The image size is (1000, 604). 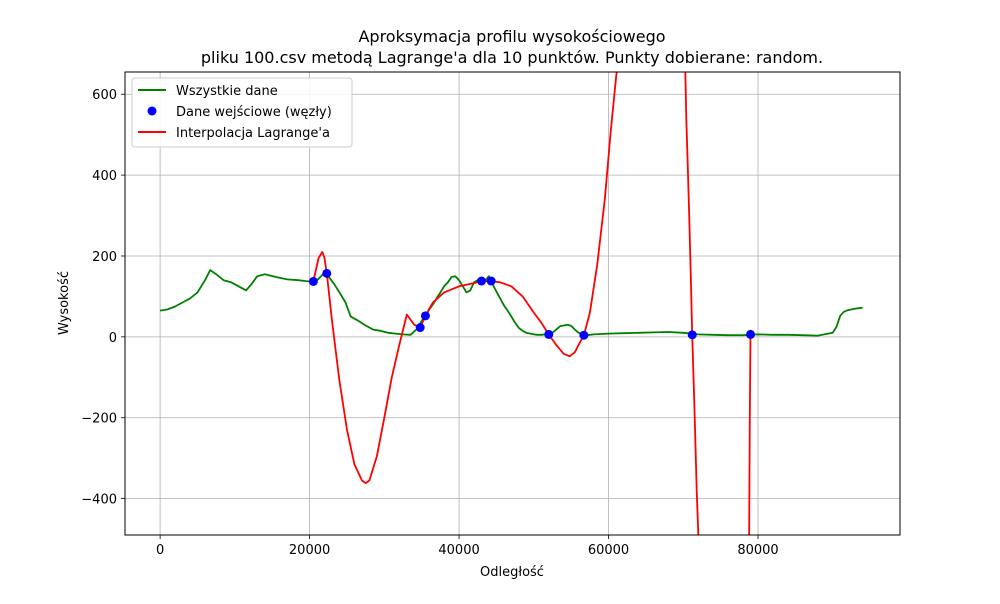 What do you see at coordinates (64, 303) in the screenshot?
I see `y-axis-label: Wysokość` at bounding box center [64, 303].